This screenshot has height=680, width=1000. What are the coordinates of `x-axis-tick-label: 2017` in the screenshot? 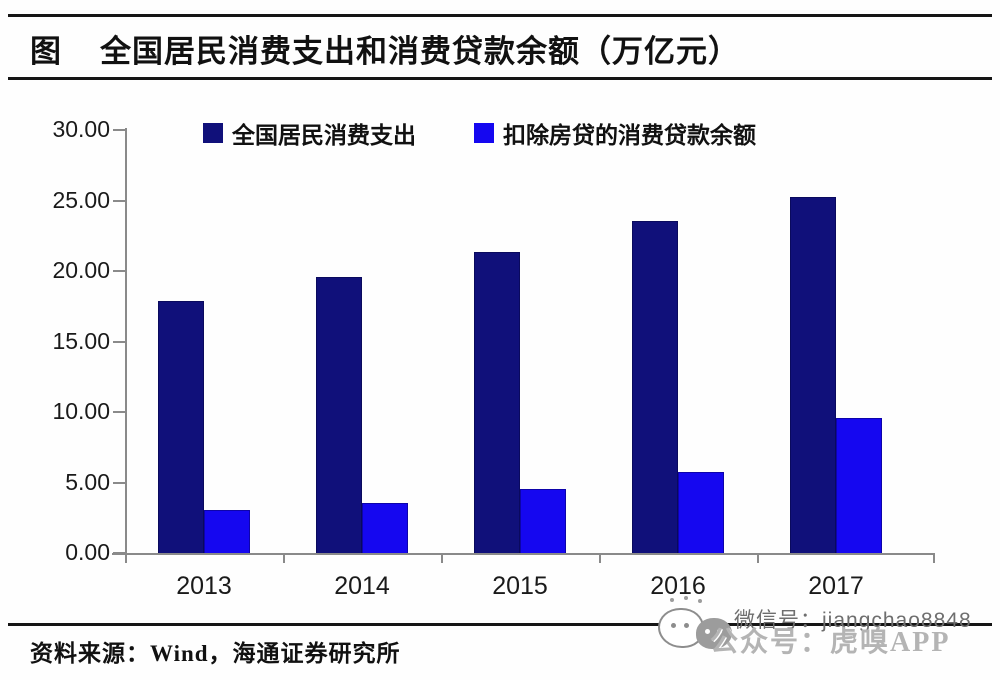 It's located at (836, 586).